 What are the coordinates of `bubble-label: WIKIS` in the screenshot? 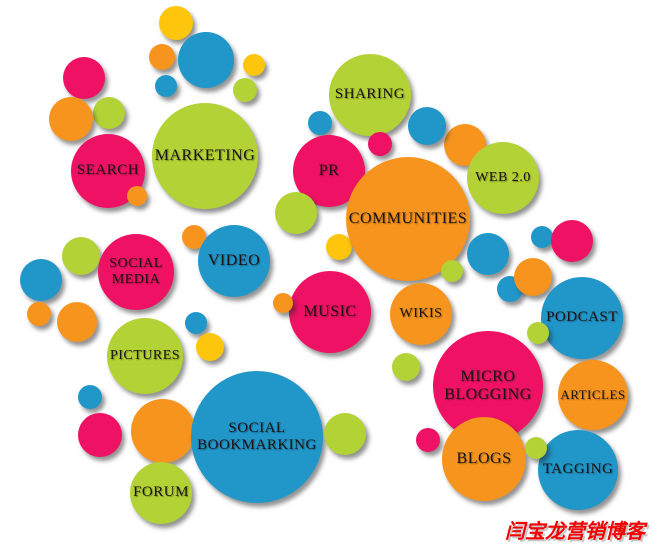 It's located at (421, 313).